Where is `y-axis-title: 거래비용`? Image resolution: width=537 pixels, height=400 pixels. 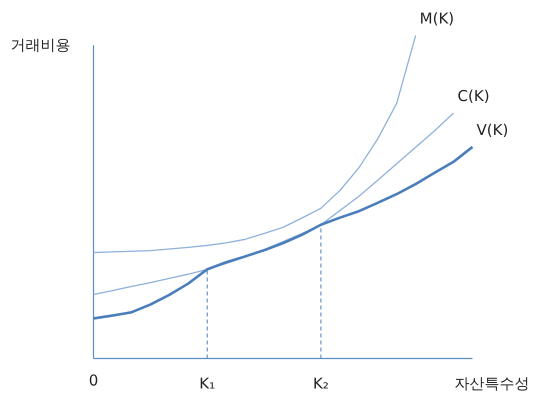
y-axis-title: 거래비용 is located at coordinates (40, 45).